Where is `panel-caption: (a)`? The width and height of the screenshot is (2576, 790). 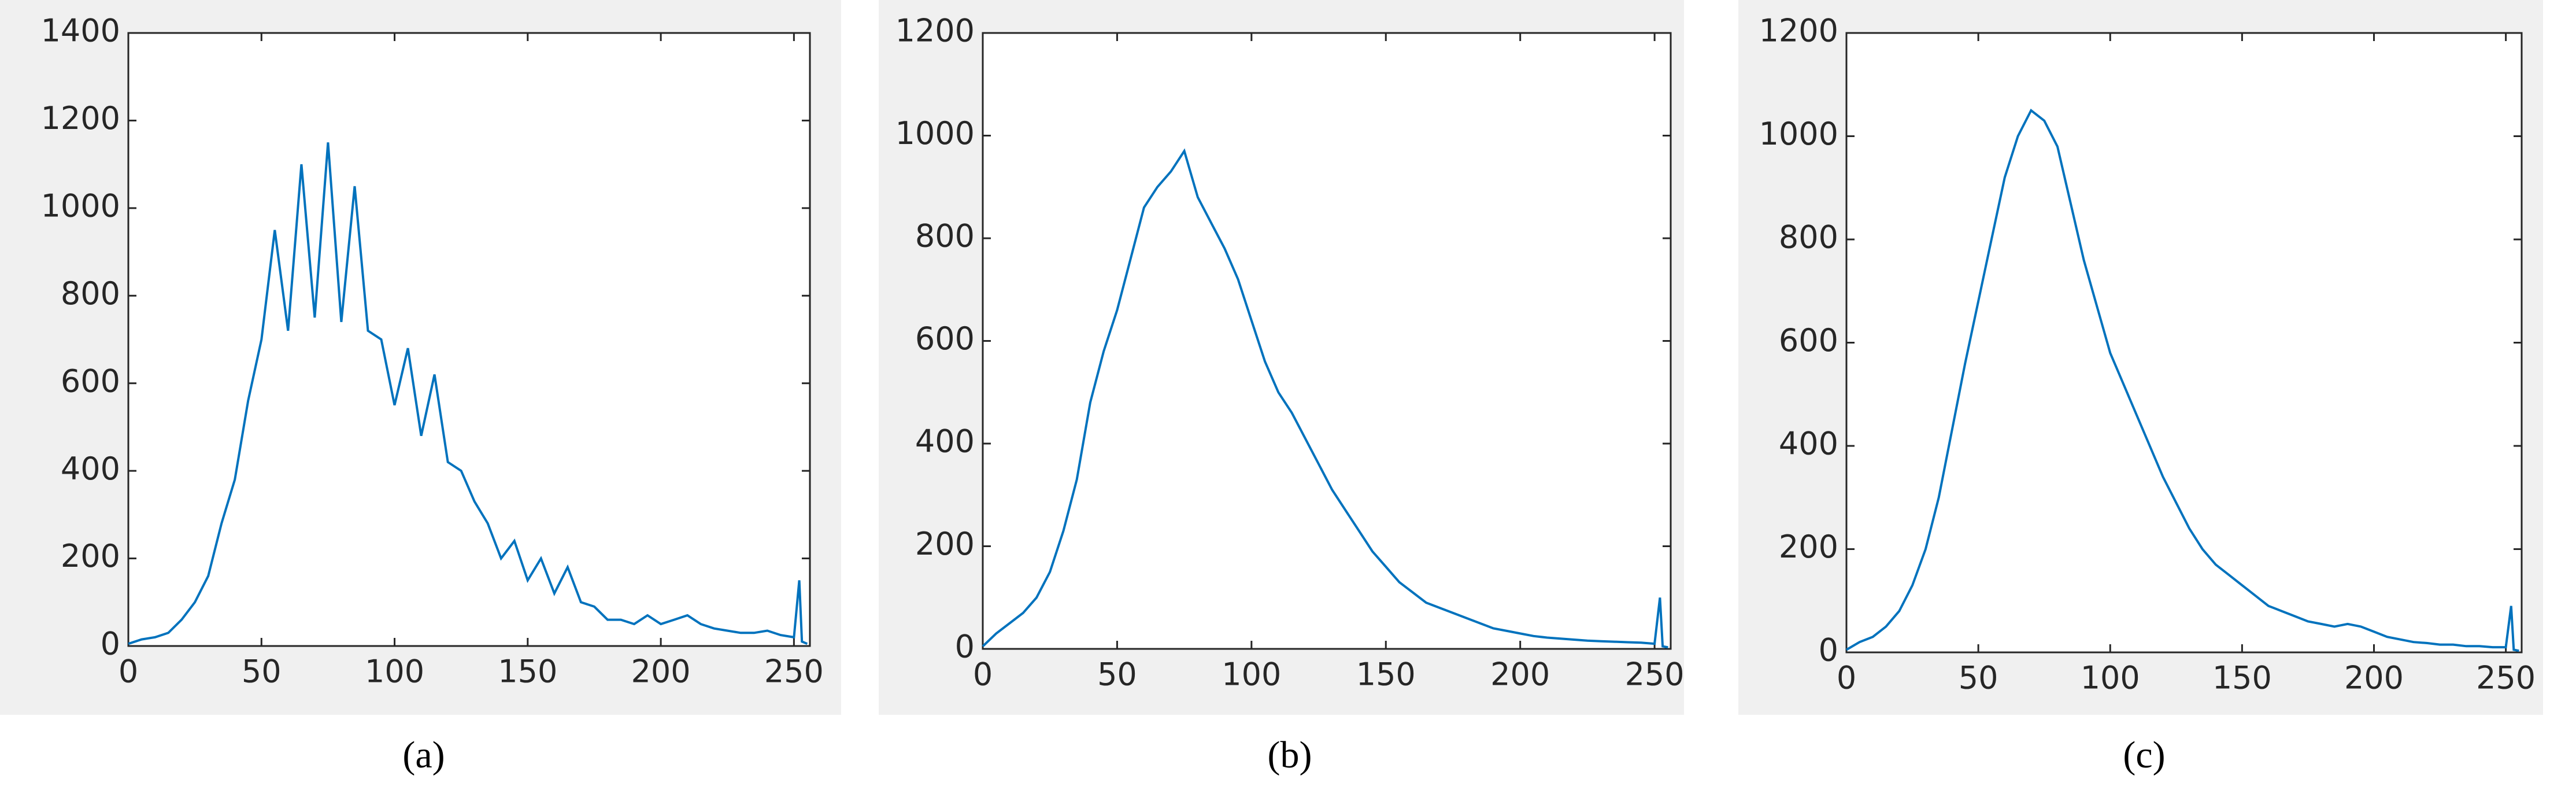 panel-caption: (a) is located at coordinates (423, 755).